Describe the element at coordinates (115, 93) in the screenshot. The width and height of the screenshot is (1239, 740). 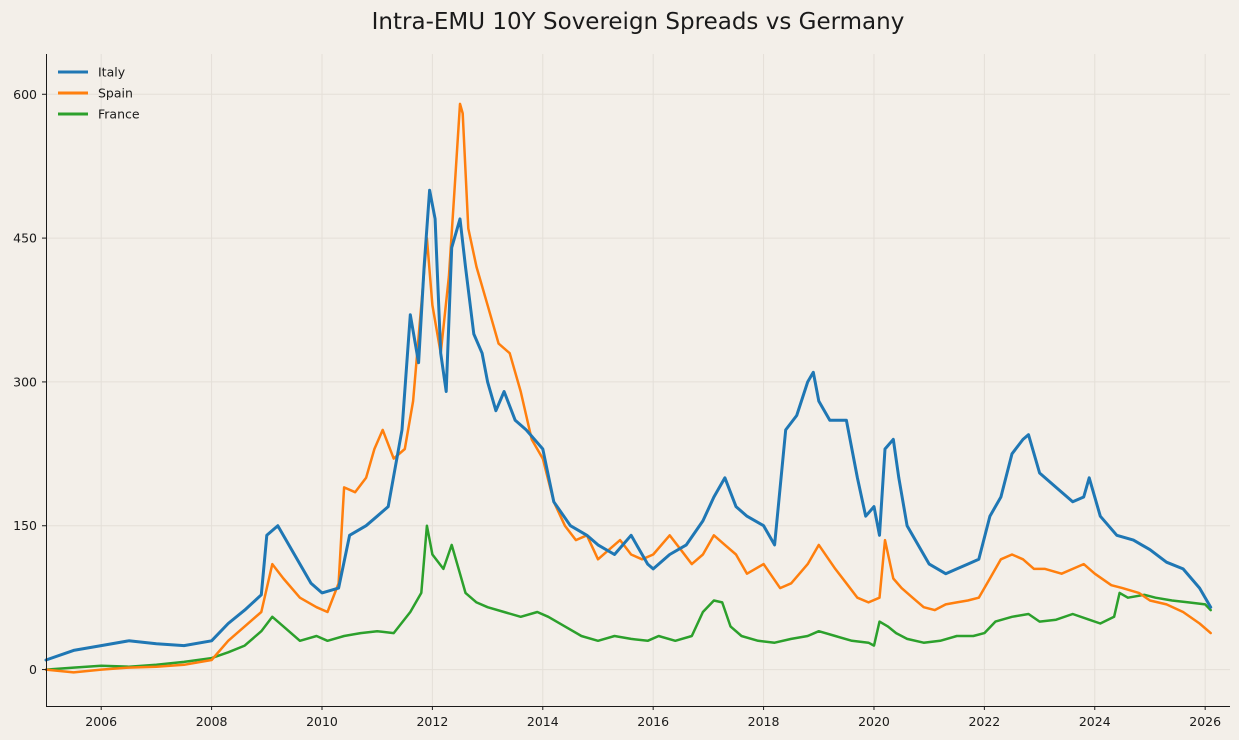
I see `legend-label: Spain` at that location.